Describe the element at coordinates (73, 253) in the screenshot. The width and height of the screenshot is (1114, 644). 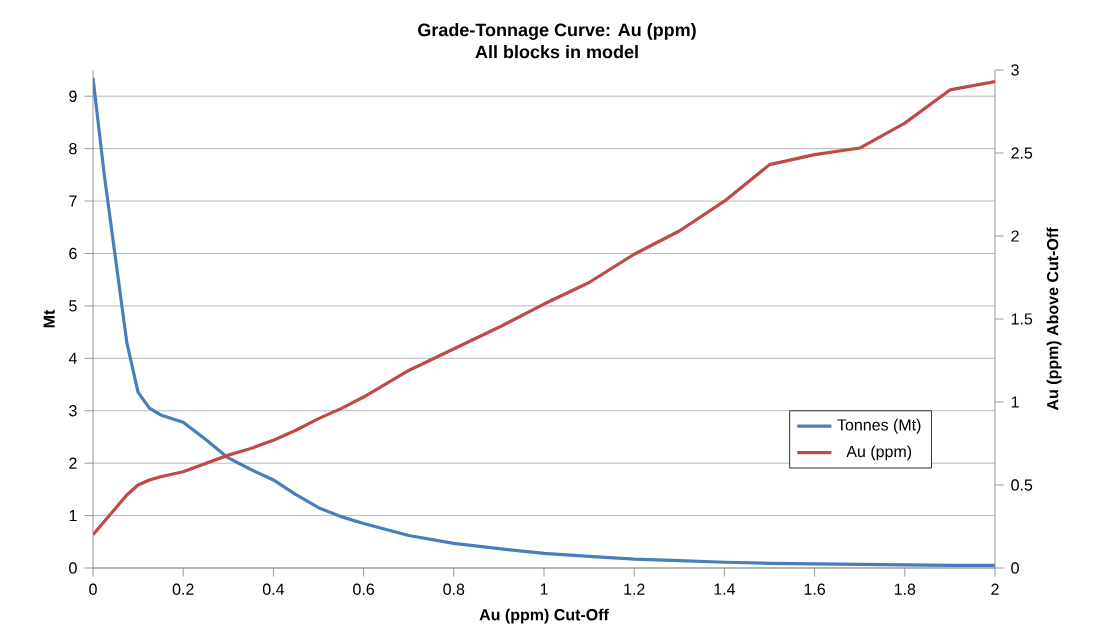
I see `y-tick-label: 6` at that location.